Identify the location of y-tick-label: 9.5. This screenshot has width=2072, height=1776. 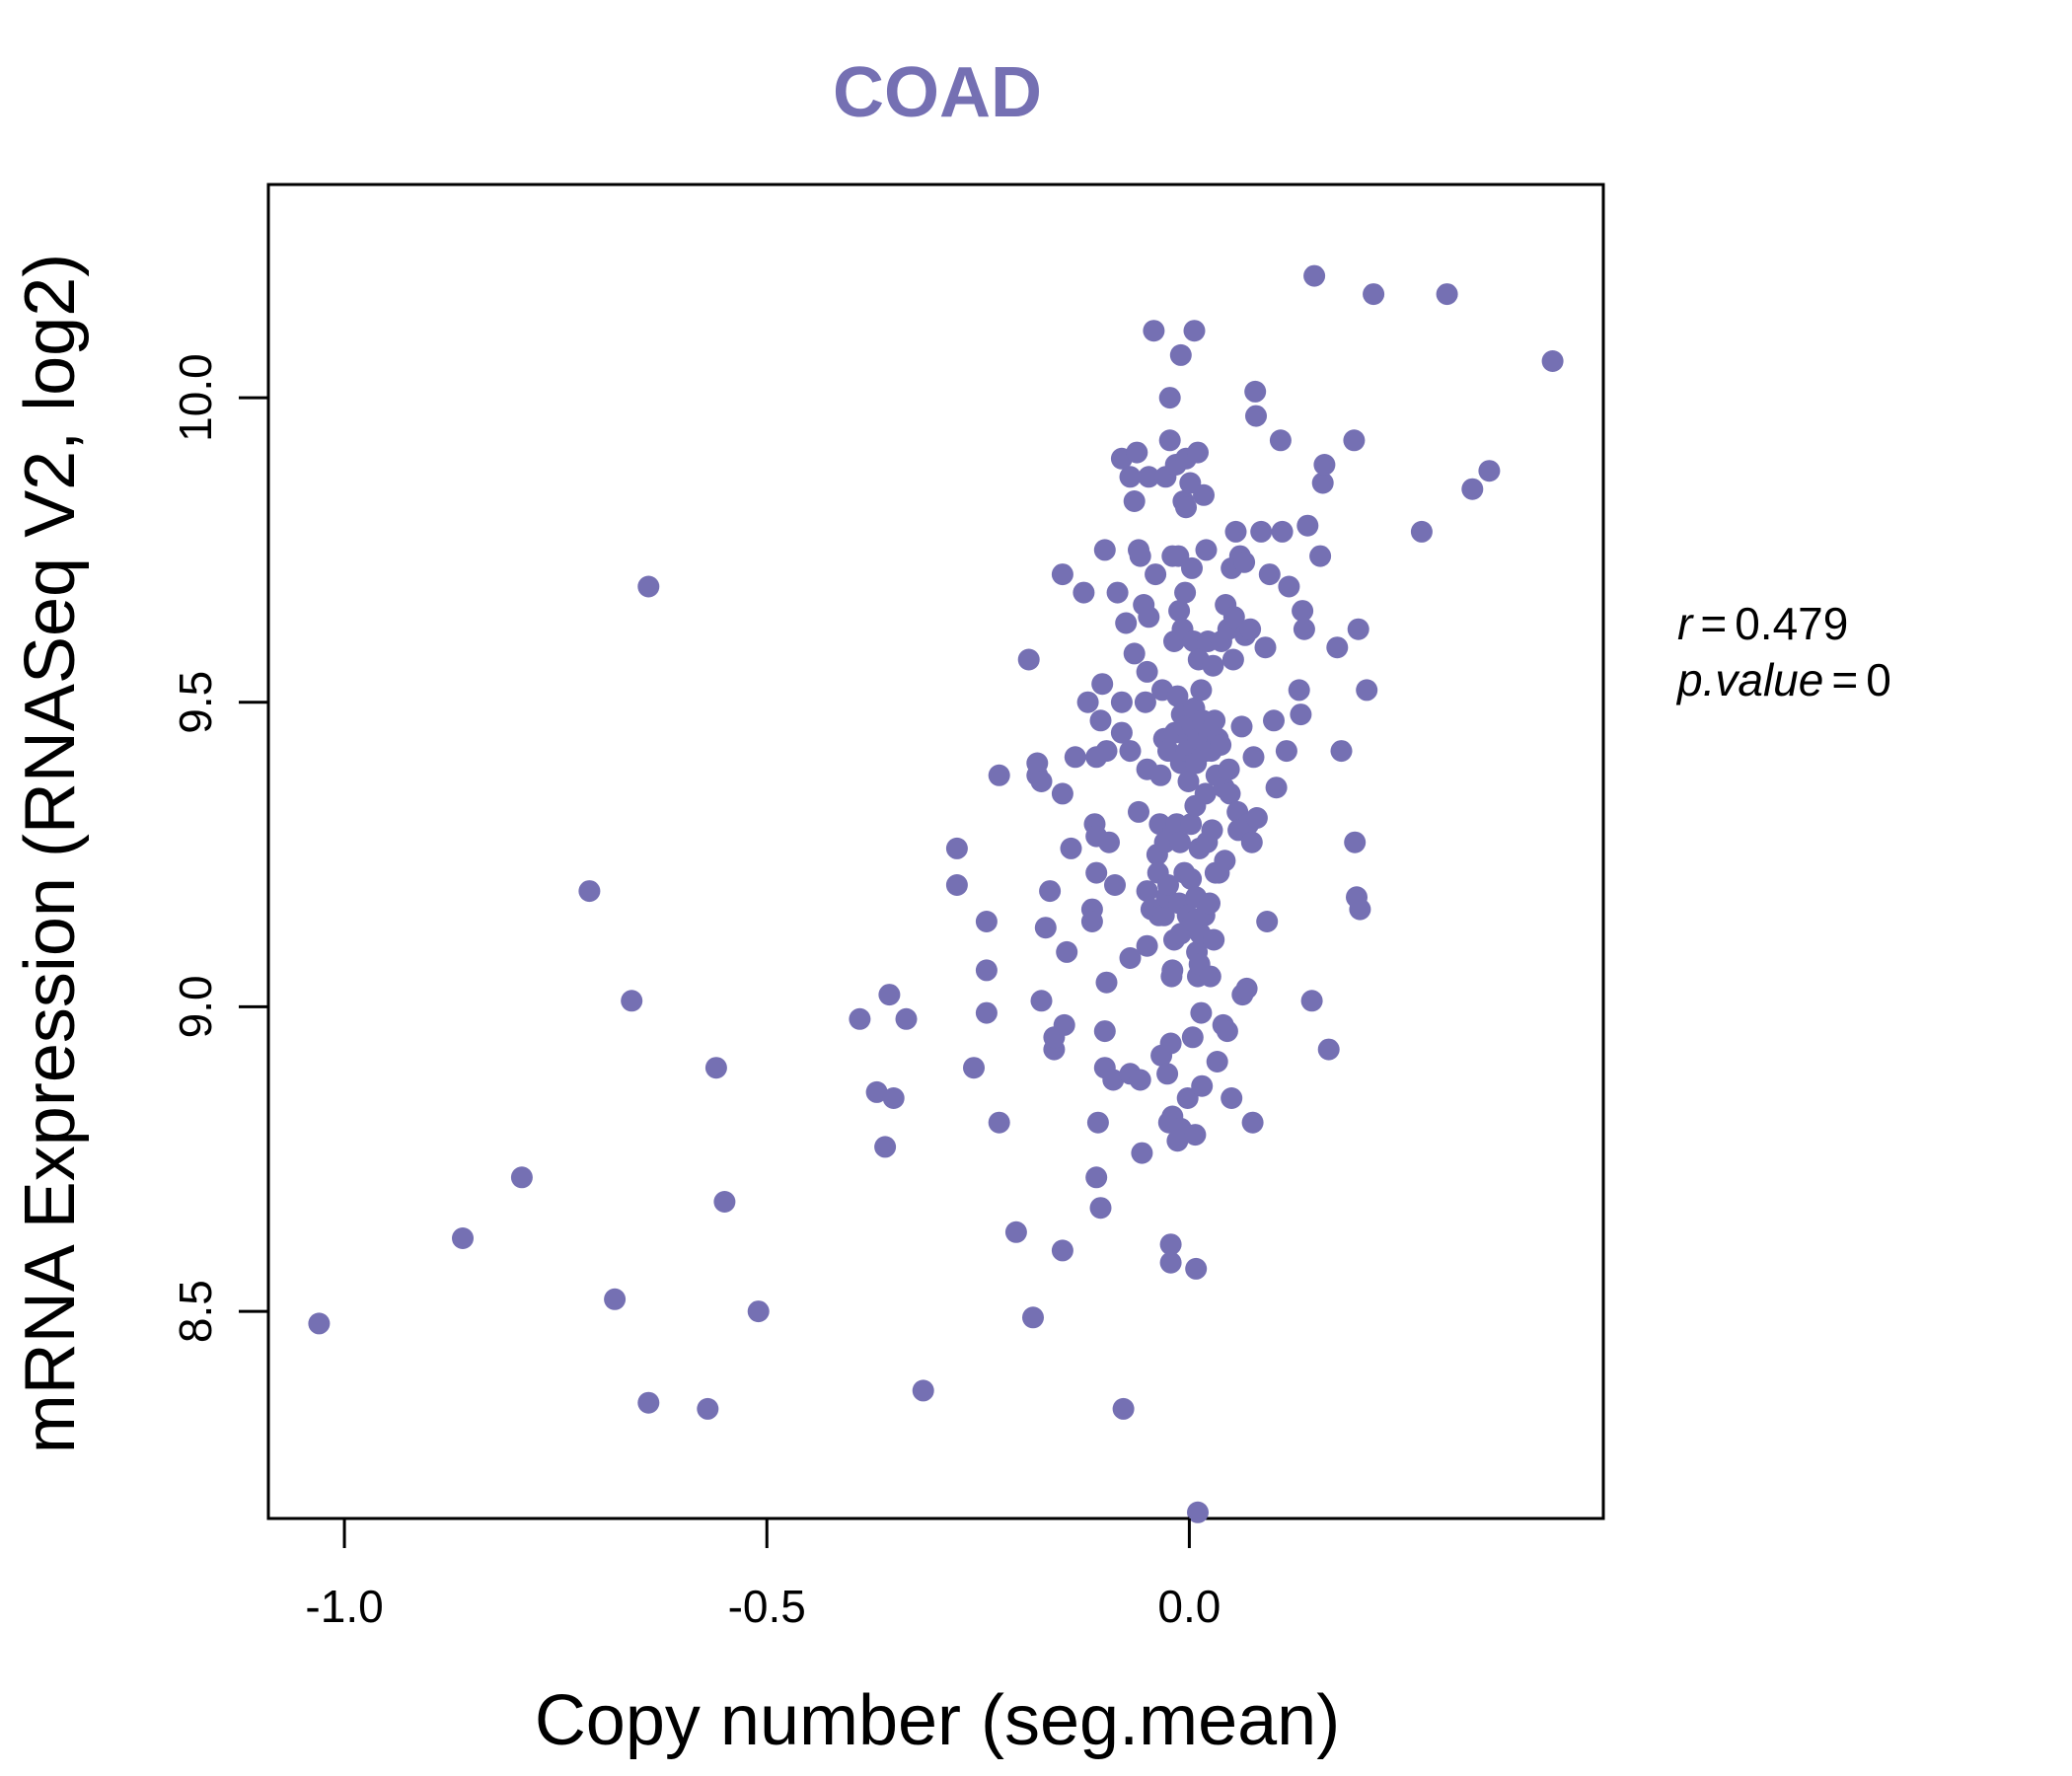
(196, 703).